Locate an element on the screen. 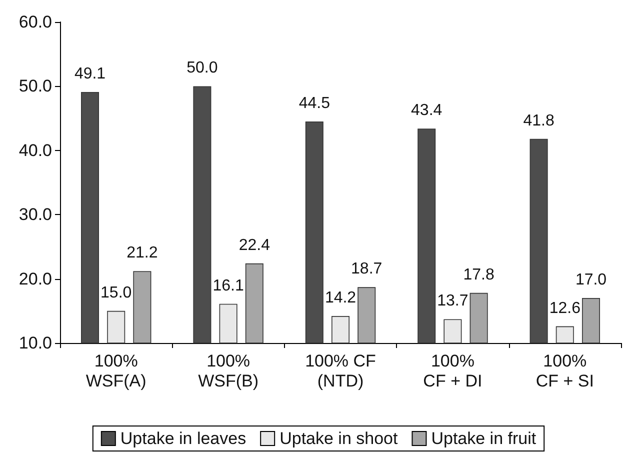 The width and height of the screenshot is (637, 461). y-tick-label: 10.0 is located at coordinates (35, 343).